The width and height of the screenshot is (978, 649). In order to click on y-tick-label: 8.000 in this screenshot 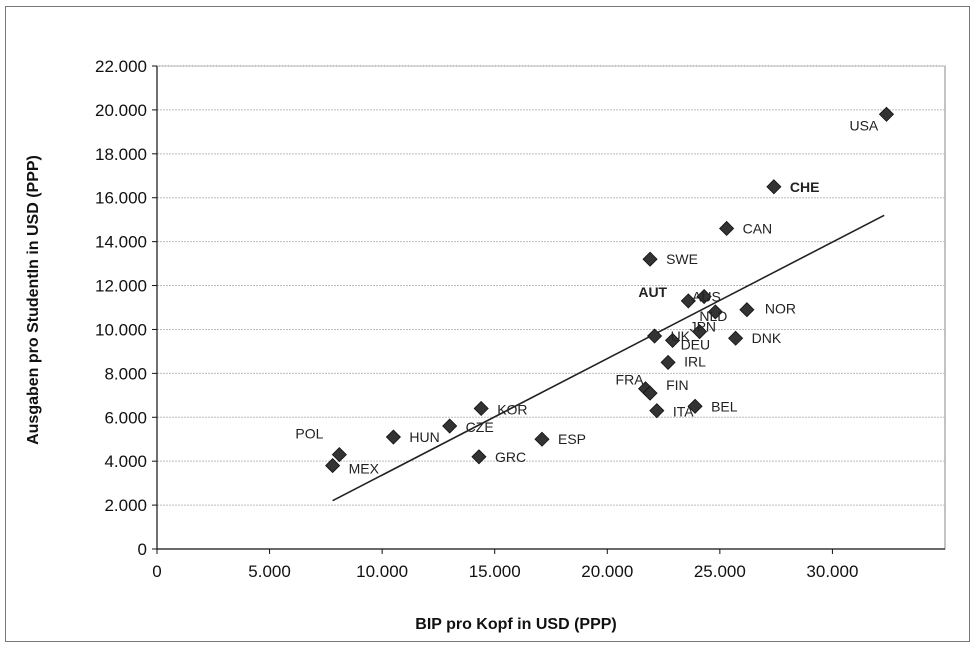, I will do `click(125, 373)`.